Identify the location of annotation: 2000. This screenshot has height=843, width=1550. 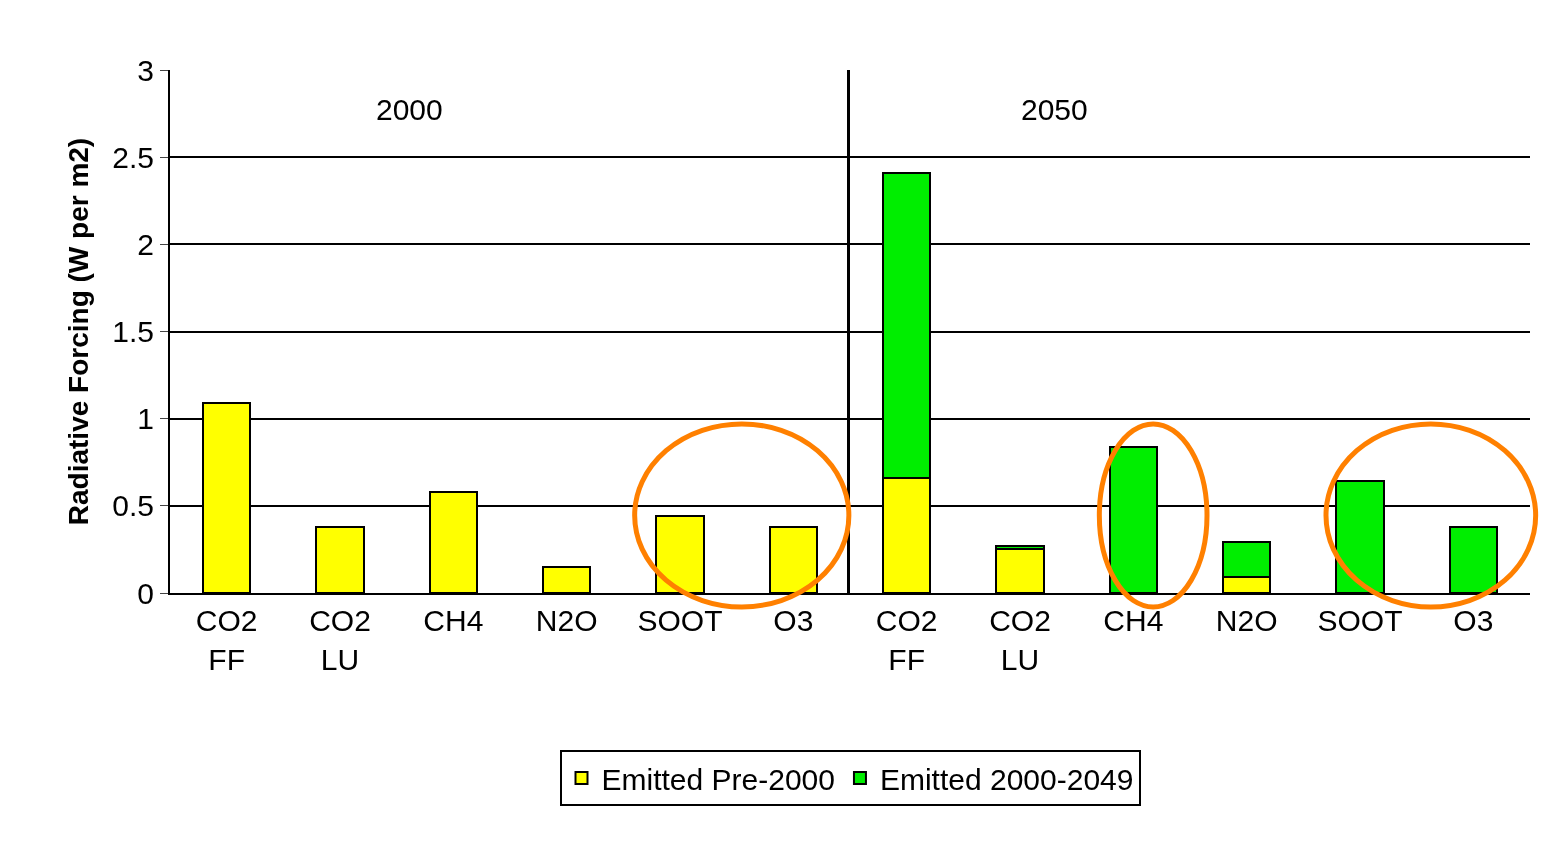
(409, 109).